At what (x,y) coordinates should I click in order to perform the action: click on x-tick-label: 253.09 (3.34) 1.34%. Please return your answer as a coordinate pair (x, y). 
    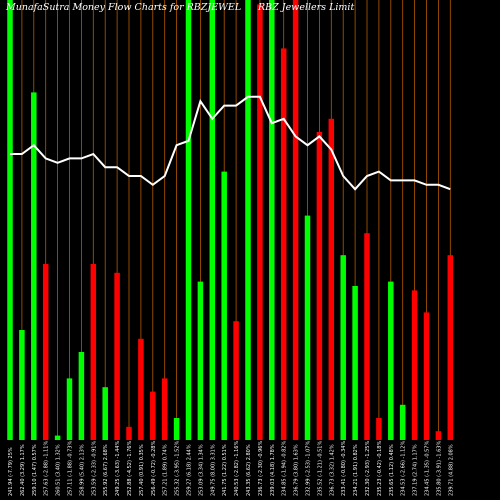
    Looking at the image, I should click on (201, 470).